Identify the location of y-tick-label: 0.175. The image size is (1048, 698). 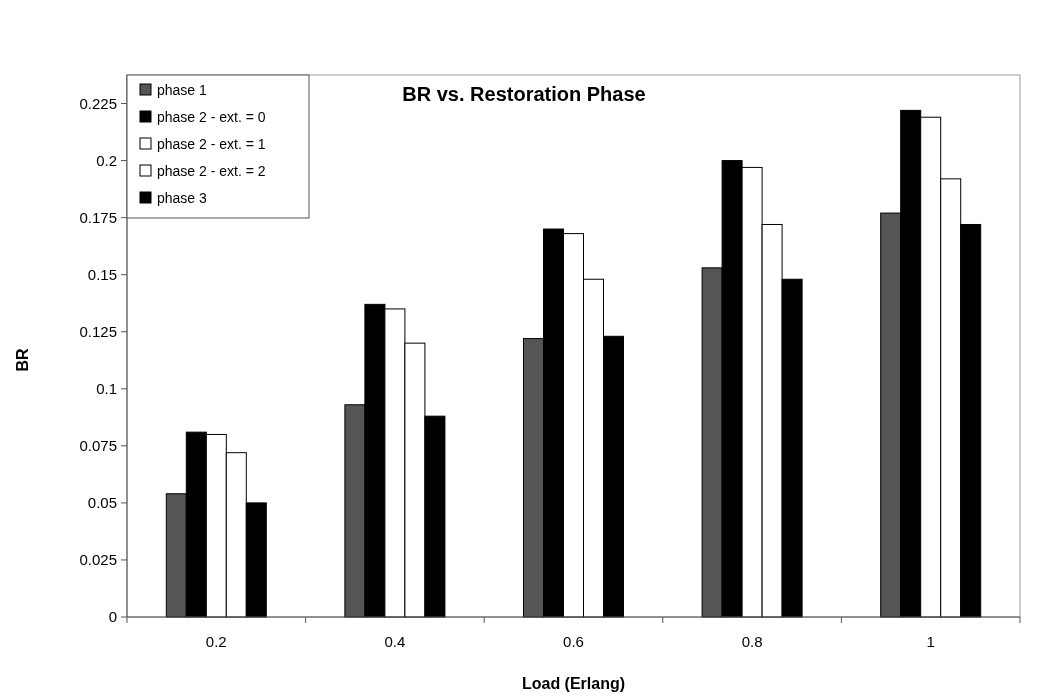
(98, 217).